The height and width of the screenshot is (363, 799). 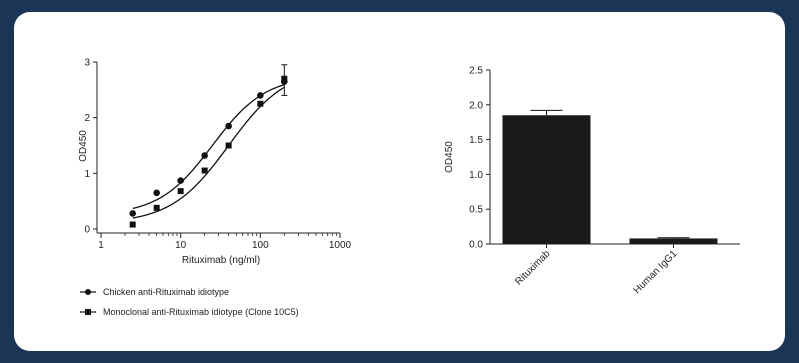 What do you see at coordinates (260, 245) in the screenshot?
I see `left-x-tick-label: 100` at bounding box center [260, 245].